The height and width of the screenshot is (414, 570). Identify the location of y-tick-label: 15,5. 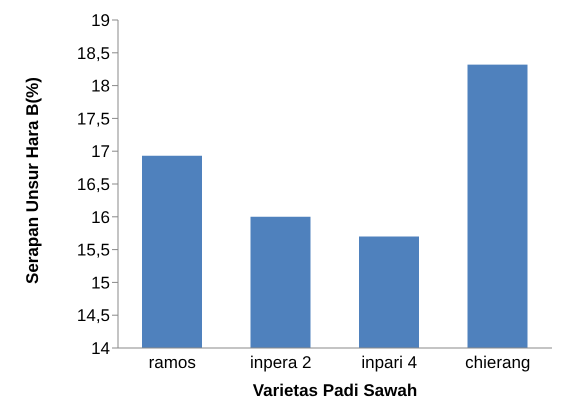
(93, 250).